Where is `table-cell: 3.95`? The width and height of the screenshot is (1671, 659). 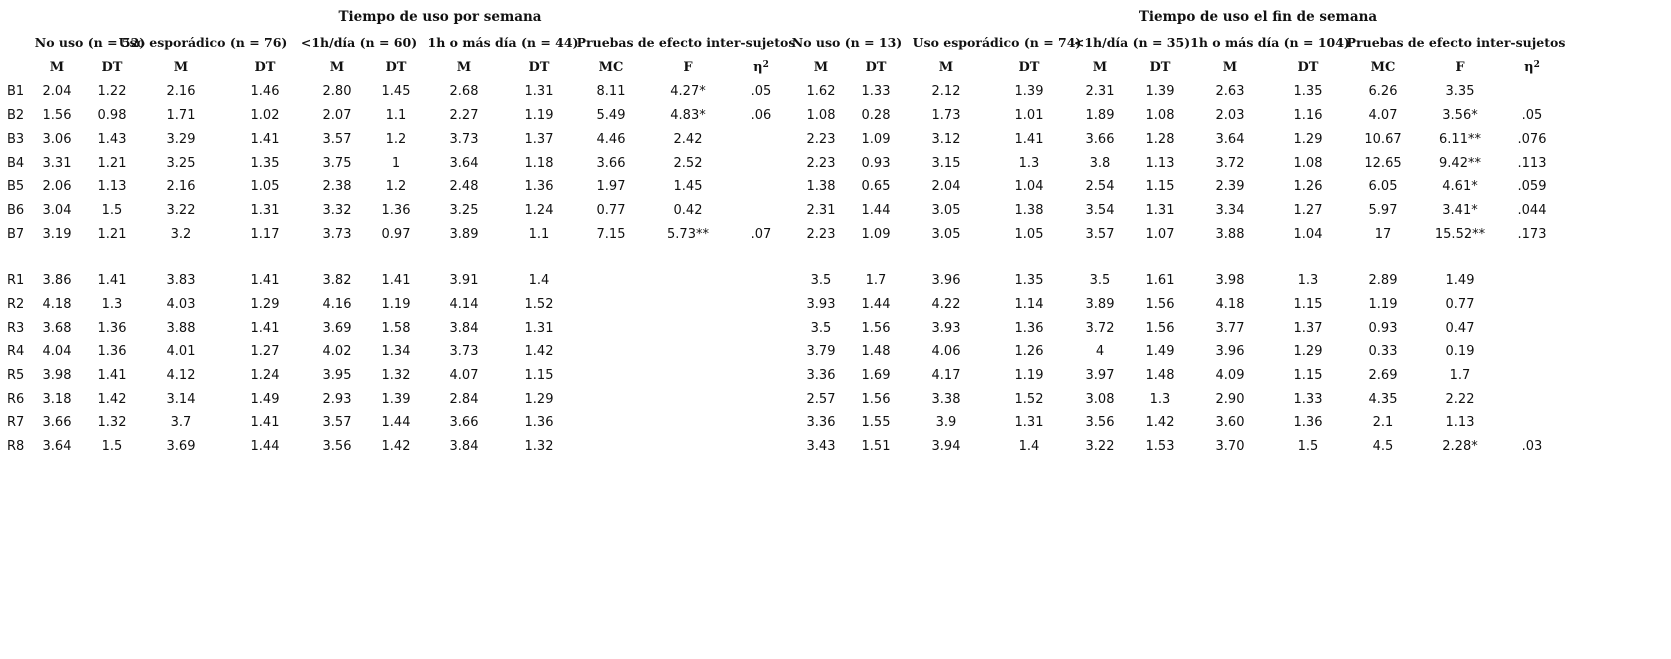 table-cell: 3.95 is located at coordinates (337, 375).